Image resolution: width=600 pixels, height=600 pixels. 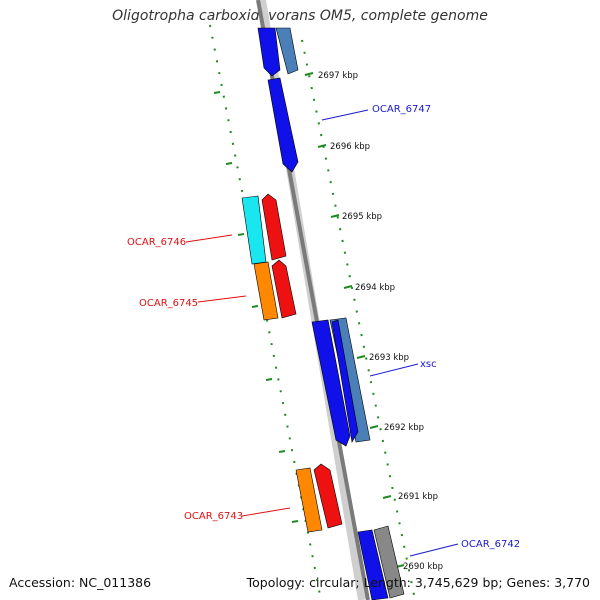 What do you see at coordinates (394, 370) in the screenshot?
I see `connector-xsc` at bounding box center [394, 370].